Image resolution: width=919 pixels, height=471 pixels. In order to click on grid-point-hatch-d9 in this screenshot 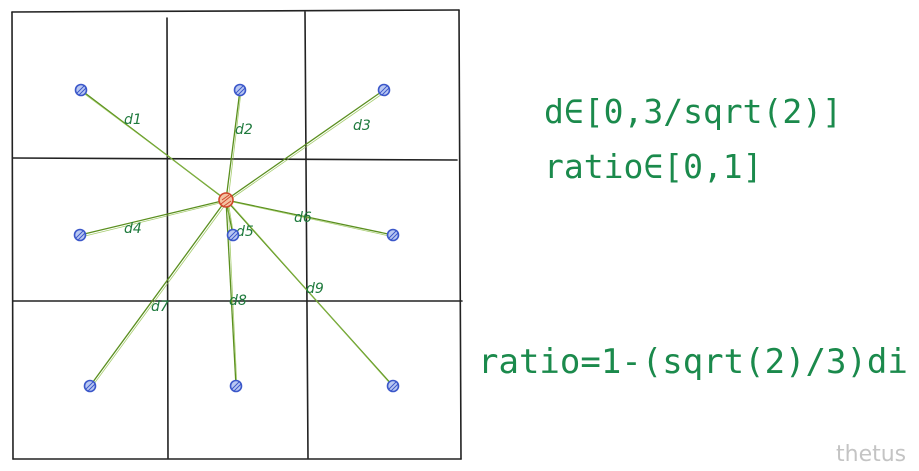, I will do `click(393, 386)`.